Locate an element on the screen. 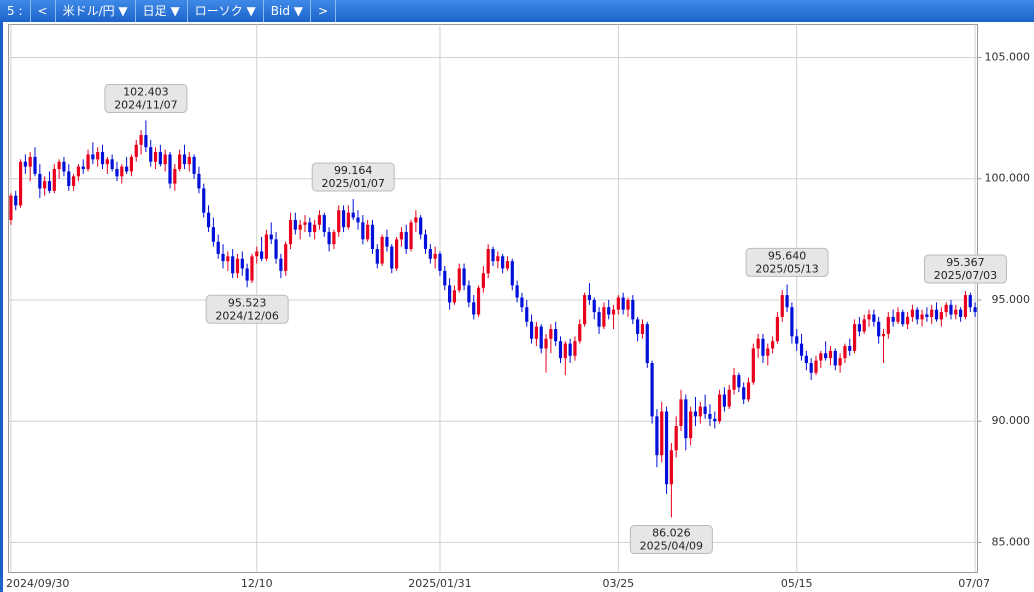 Image resolution: width=1034 pixels, height=592 pixels. toolbar-item: Bid ▼ is located at coordinates (287, 11).